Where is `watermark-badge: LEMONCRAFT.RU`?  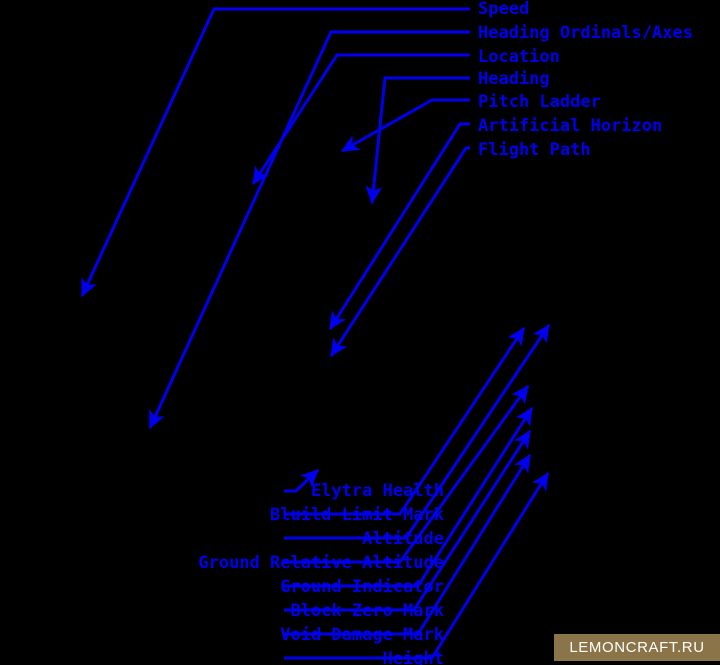 watermark-badge: LEMONCRAFT.RU is located at coordinates (637, 647).